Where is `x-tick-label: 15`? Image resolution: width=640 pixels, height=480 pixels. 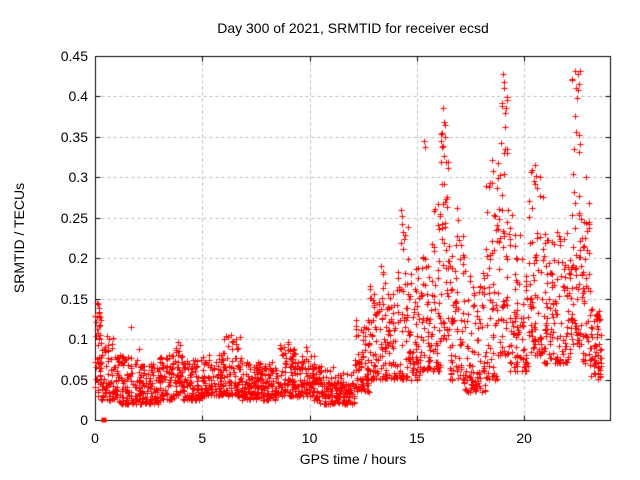
x-tick-label: 15 is located at coordinates (417, 438).